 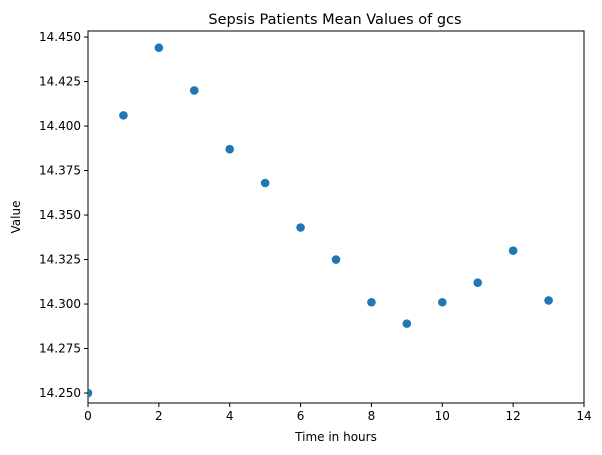 I want to click on y-tick-label: 14.450, so click(x=60, y=37).